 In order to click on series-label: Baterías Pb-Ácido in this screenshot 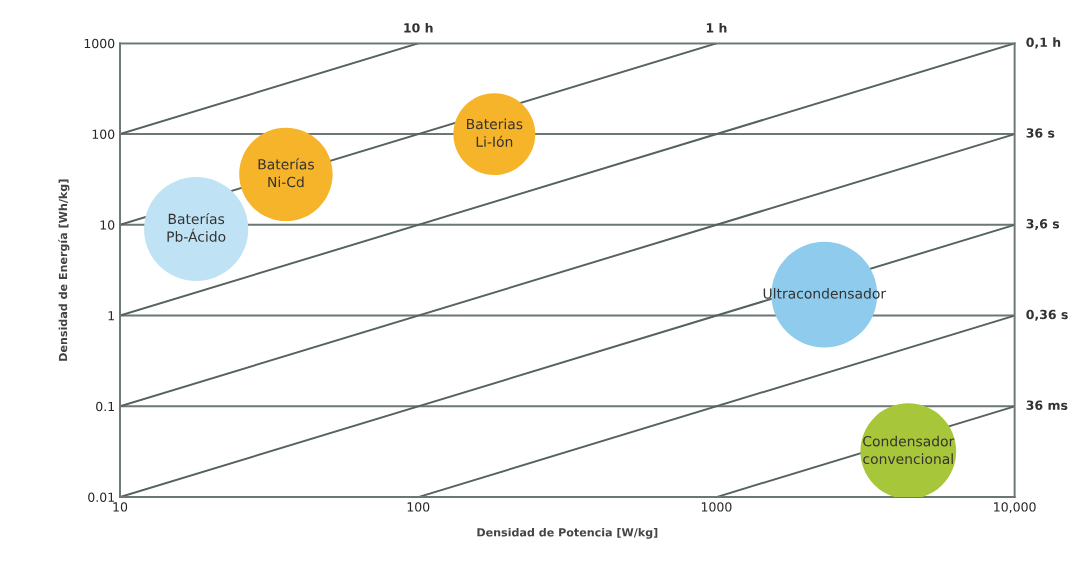, I will do `click(196, 227)`.